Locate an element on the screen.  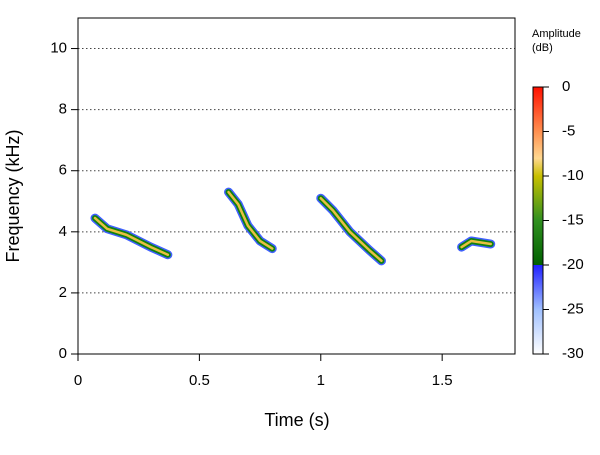
x-axis-label: Time (s) is located at coordinates (296, 420).